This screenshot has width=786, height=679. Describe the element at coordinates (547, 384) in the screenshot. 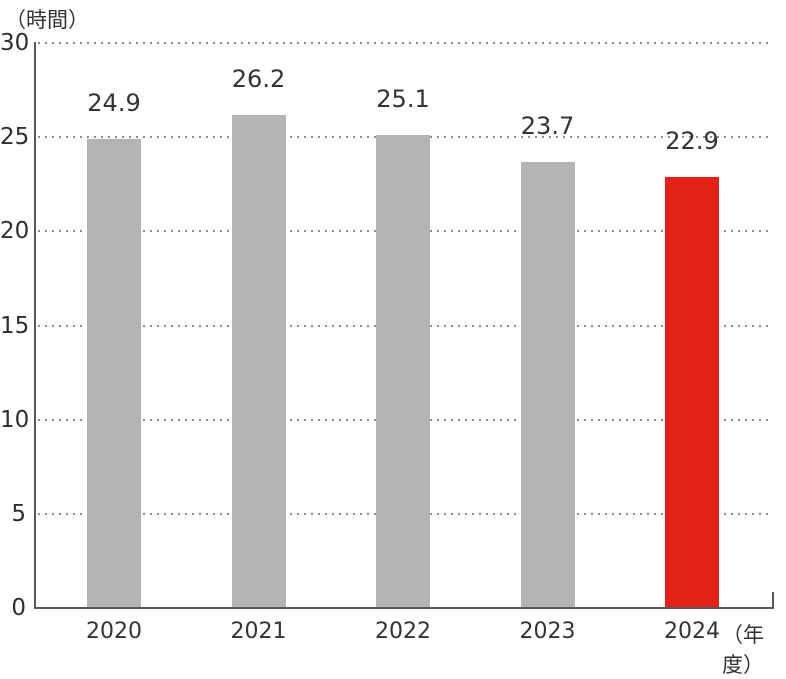

I see `bar-2023` at that location.